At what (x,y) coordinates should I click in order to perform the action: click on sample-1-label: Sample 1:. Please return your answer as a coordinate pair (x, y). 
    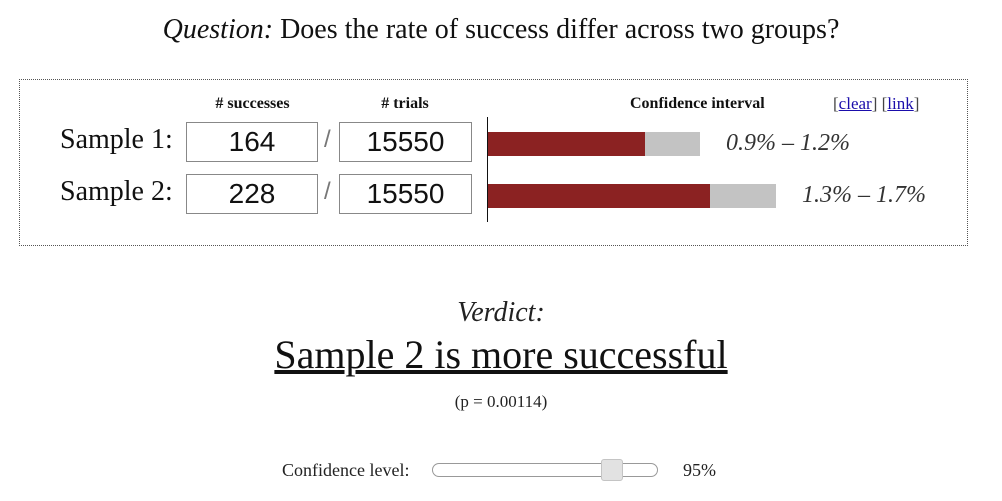
    Looking at the image, I should click on (116, 139).